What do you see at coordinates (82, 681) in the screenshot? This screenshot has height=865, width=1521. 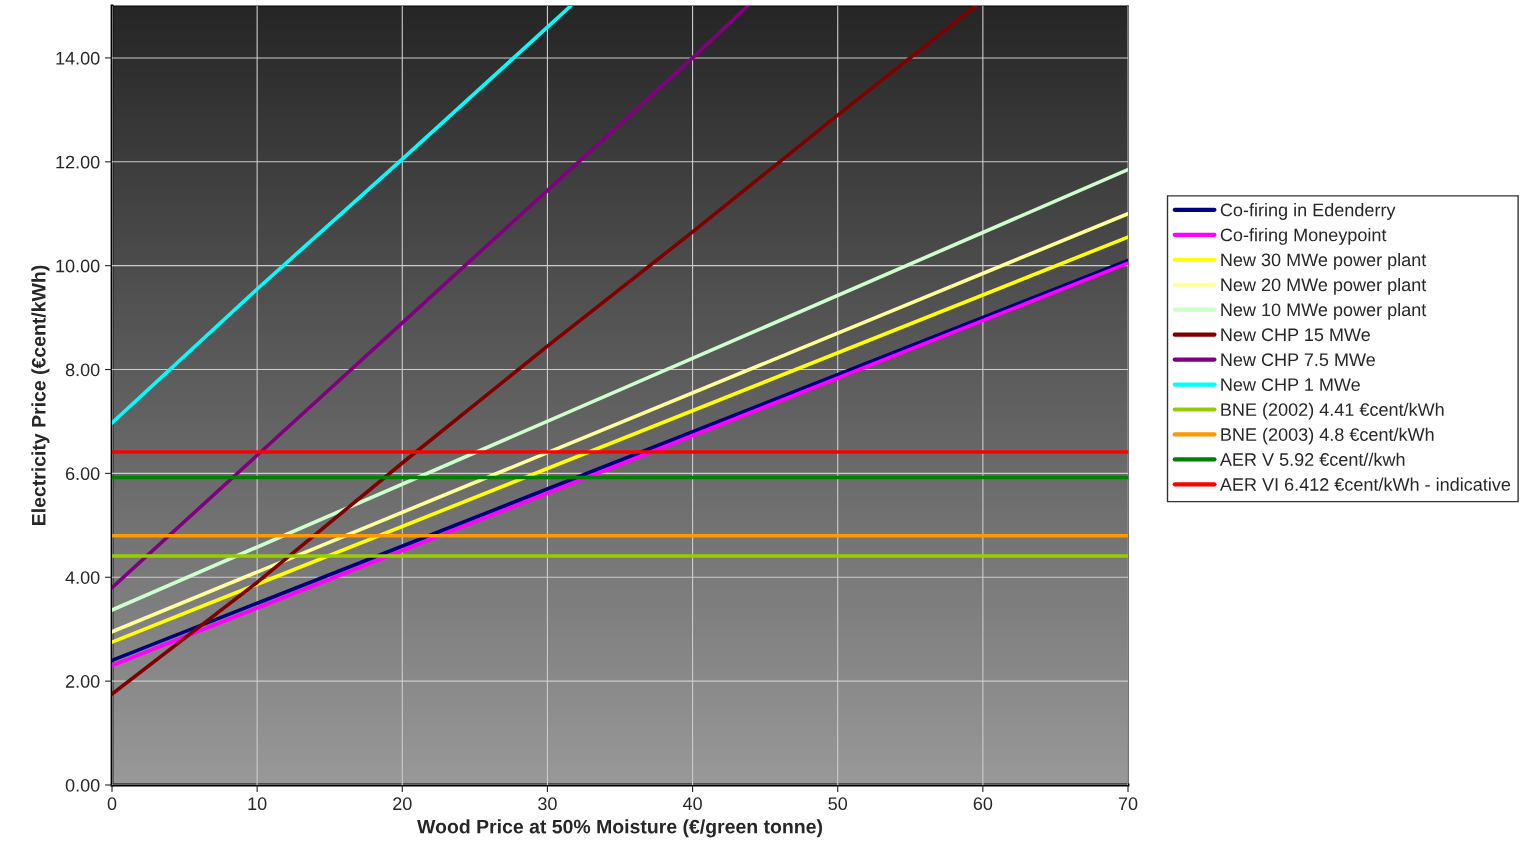 I see `y-tick-label: 2.00` at bounding box center [82, 681].